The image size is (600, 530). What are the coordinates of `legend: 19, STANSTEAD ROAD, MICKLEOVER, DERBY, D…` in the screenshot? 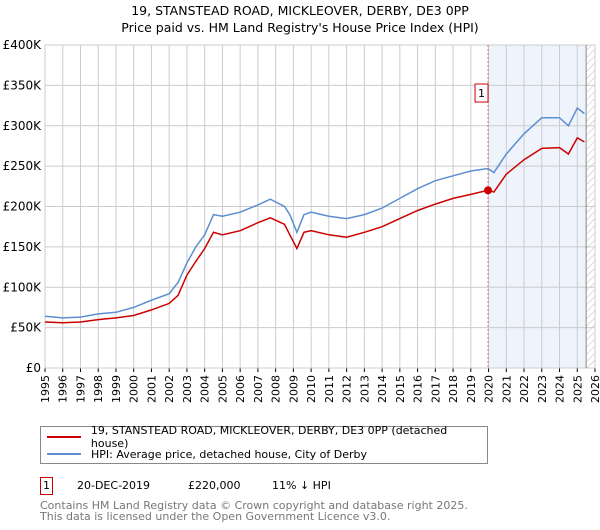 It's located at (264, 444).